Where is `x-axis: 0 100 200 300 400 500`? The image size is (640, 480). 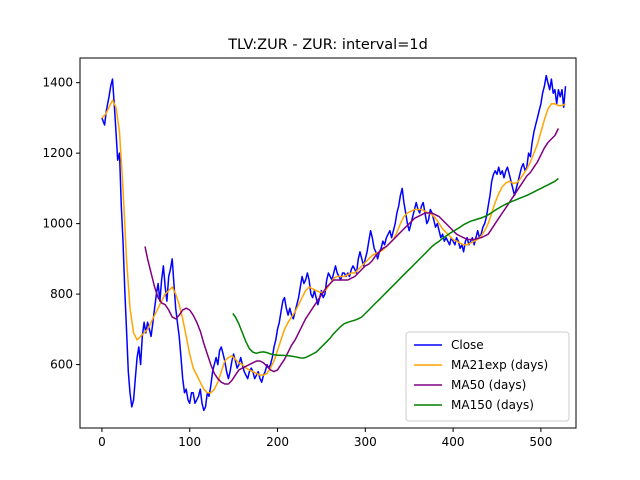
x-axis: 0 100 200 300 400 500 is located at coordinates (325, 438).